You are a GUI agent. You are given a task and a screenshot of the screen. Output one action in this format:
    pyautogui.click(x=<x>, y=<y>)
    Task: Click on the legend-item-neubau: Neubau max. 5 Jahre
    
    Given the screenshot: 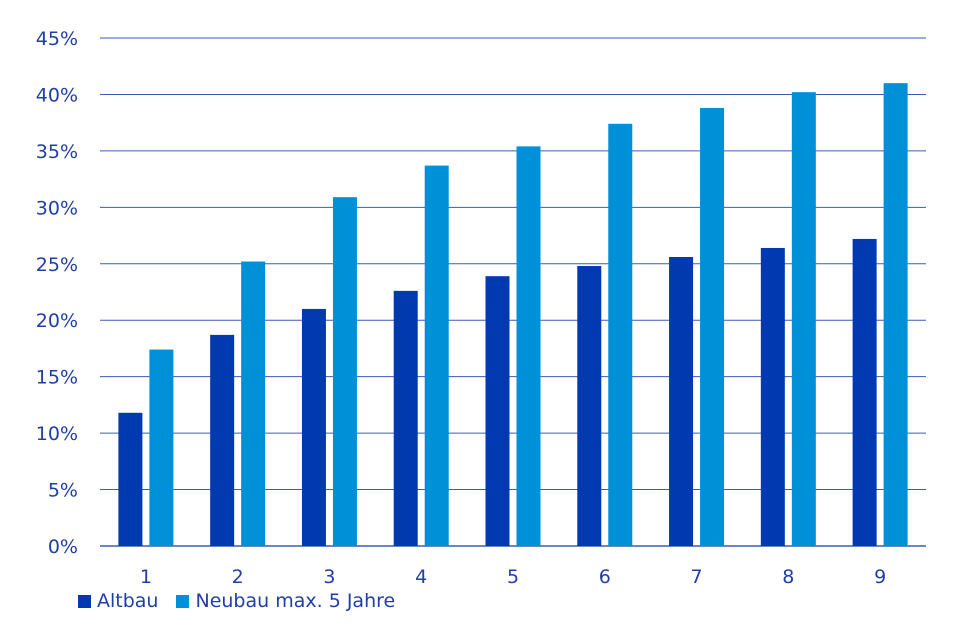 What is the action you would take?
    pyautogui.click(x=285, y=601)
    